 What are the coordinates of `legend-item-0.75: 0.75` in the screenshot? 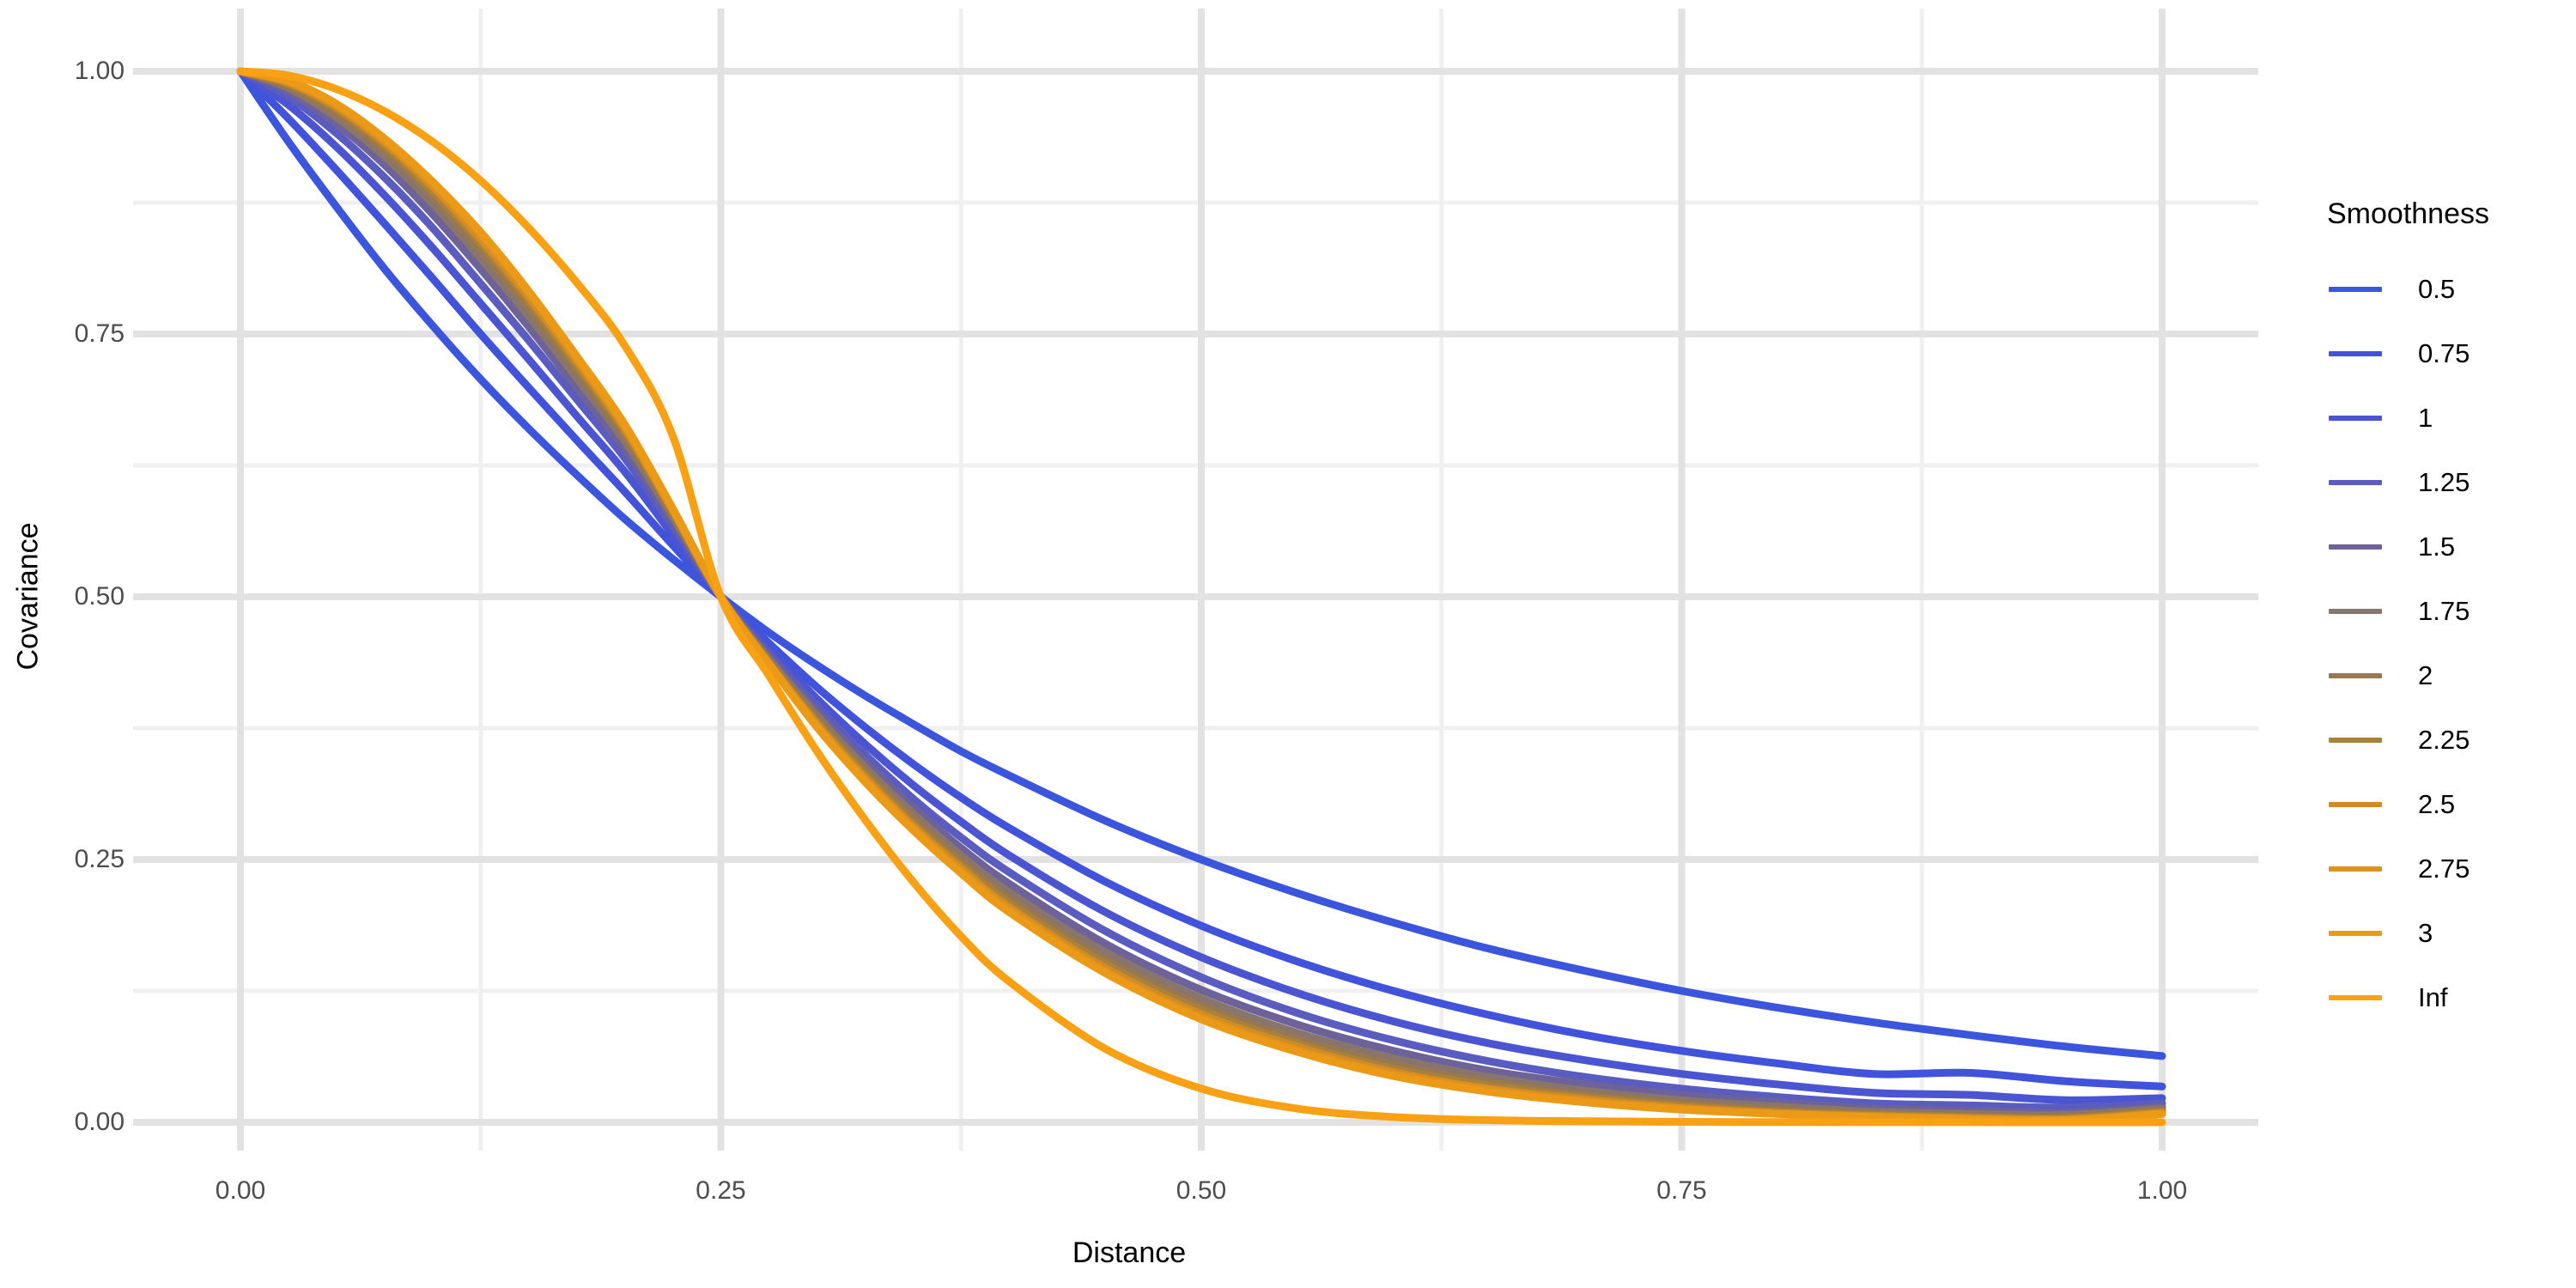 It's located at (2447, 354).